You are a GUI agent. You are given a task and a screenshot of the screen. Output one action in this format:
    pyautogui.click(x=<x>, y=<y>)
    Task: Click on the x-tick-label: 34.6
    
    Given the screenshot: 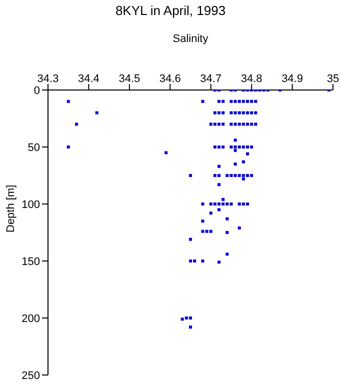 What is the action you would take?
    pyautogui.click(x=170, y=79)
    